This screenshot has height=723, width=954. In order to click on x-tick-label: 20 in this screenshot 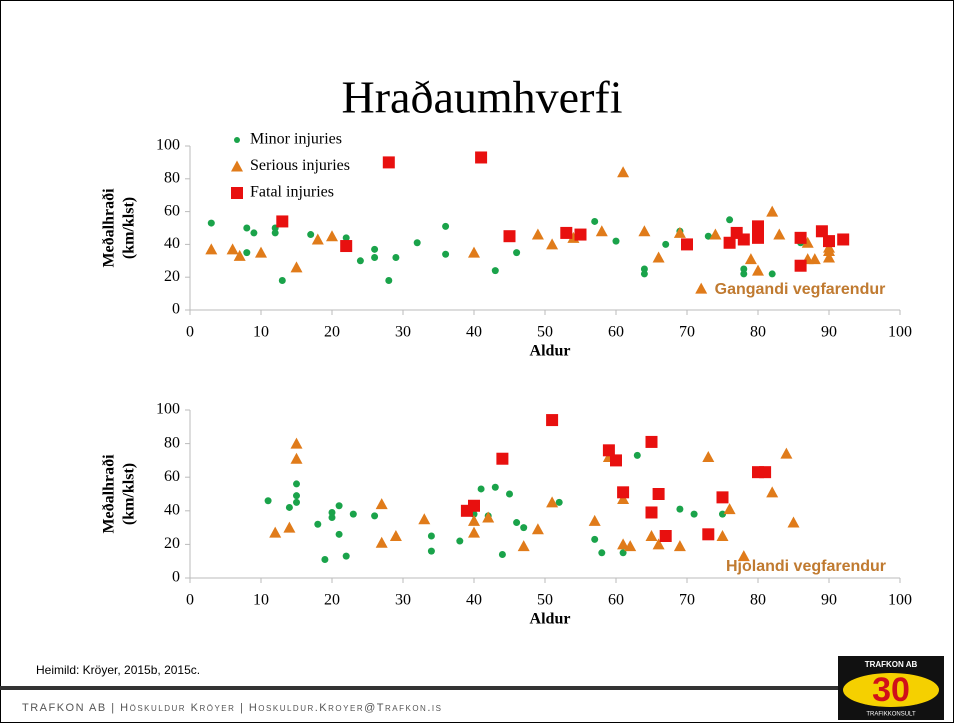, I will do `click(332, 332)`.